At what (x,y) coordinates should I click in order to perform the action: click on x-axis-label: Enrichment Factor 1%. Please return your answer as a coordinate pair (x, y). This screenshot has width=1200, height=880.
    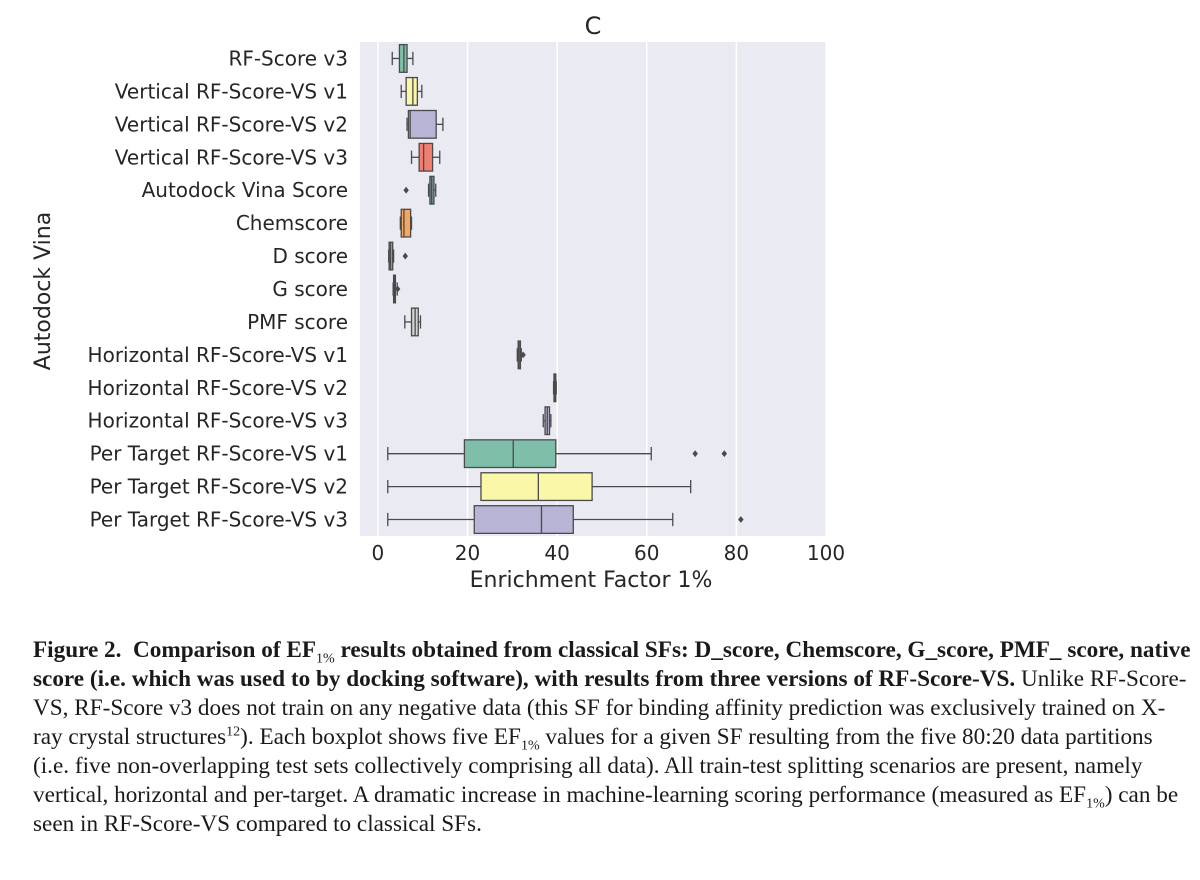
    Looking at the image, I should click on (591, 580).